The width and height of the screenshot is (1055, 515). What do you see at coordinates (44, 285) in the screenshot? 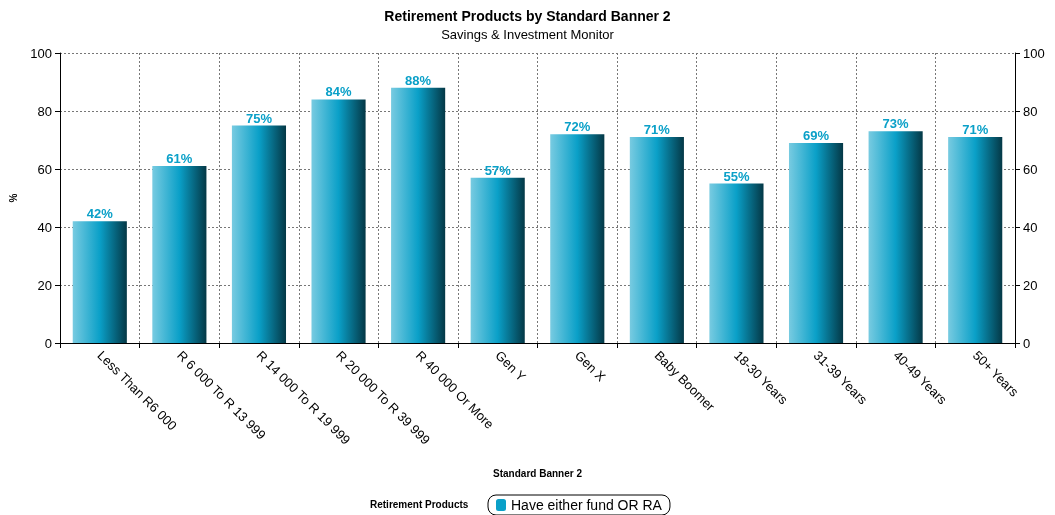
I see `y-tick-label: 20` at bounding box center [44, 285].